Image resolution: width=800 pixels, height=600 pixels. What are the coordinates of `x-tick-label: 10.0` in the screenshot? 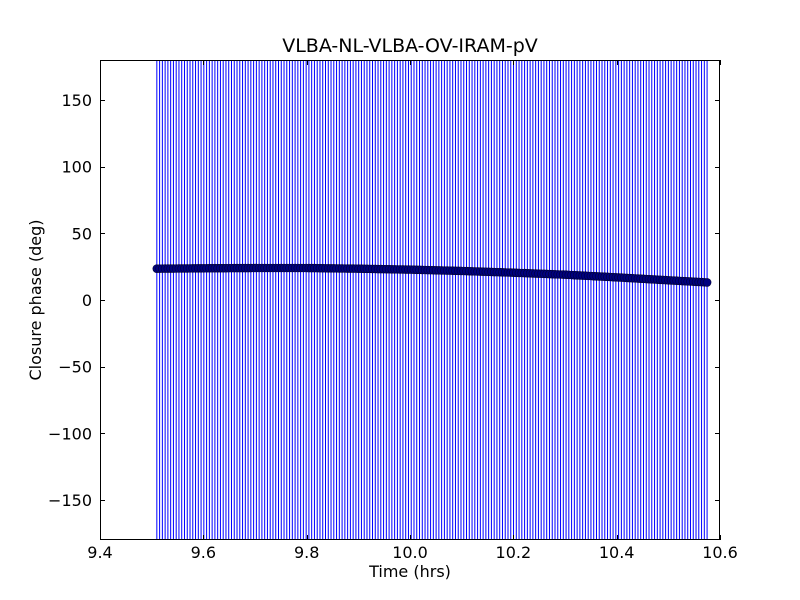 It's located at (410, 552).